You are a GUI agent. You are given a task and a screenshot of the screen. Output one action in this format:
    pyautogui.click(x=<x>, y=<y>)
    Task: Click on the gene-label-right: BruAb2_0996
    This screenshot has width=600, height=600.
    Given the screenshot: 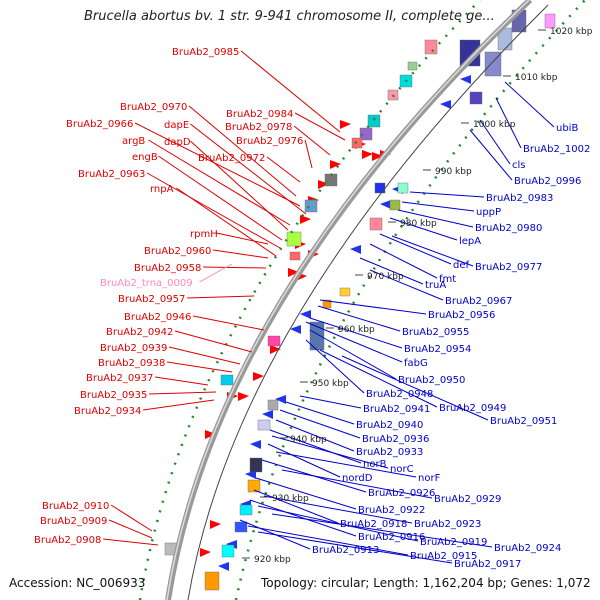 What is the action you would take?
    pyautogui.click(x=547, y=181)
    